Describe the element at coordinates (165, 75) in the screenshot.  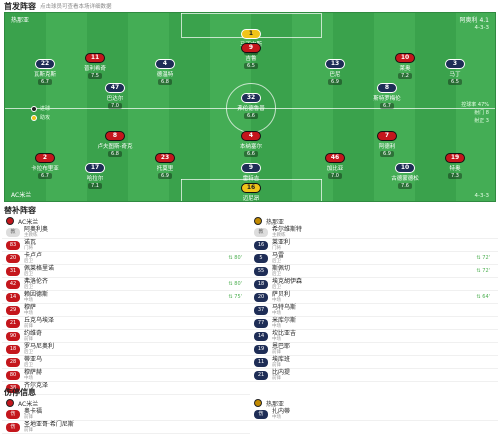
I see `player-name: 德温特` at that location.